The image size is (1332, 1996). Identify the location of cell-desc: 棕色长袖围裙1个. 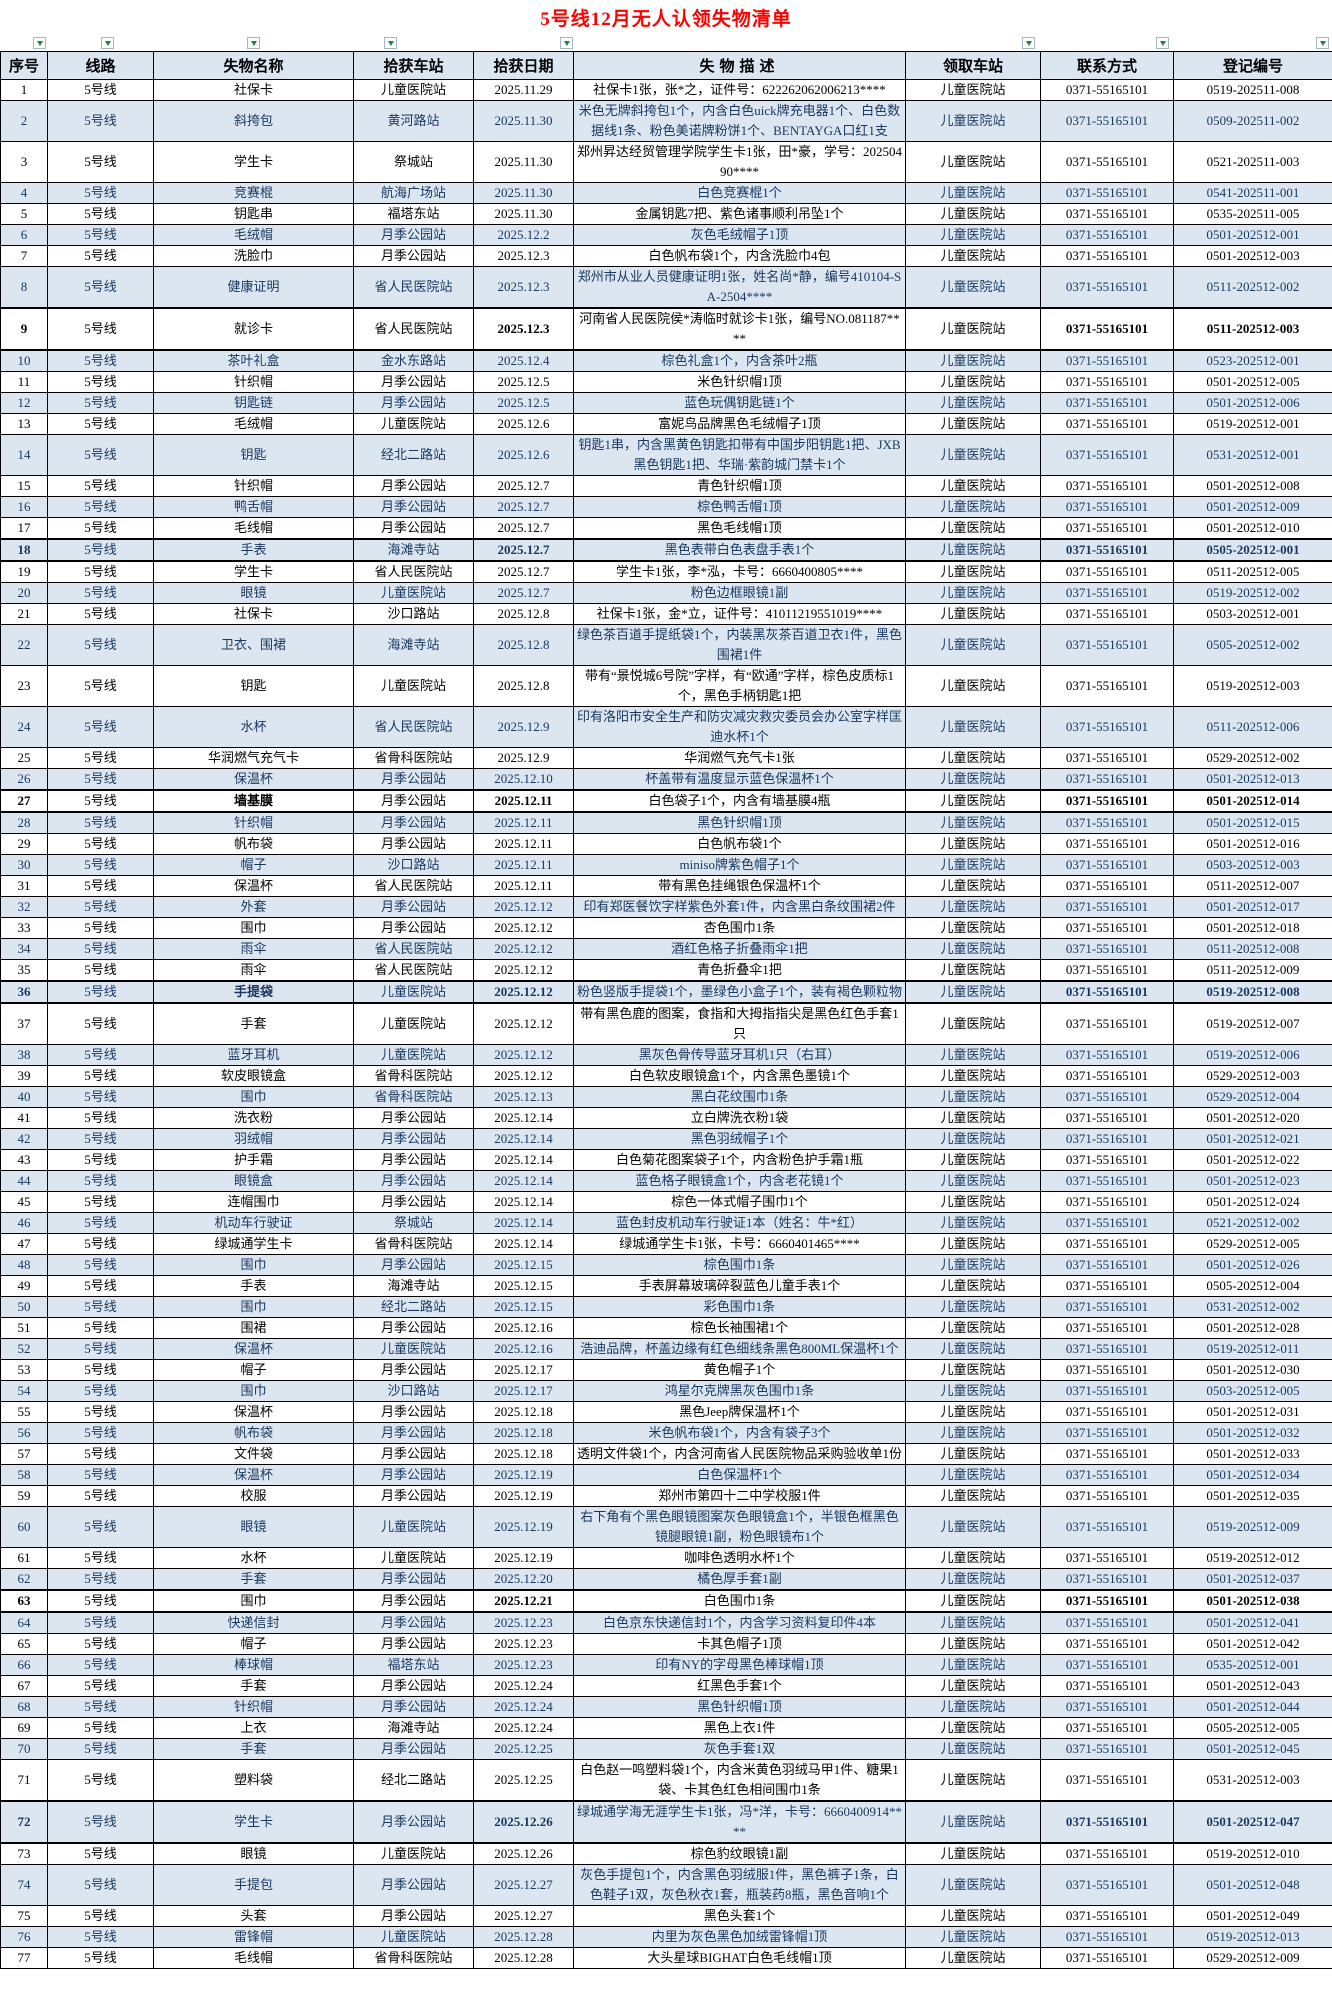
(739, 1328).